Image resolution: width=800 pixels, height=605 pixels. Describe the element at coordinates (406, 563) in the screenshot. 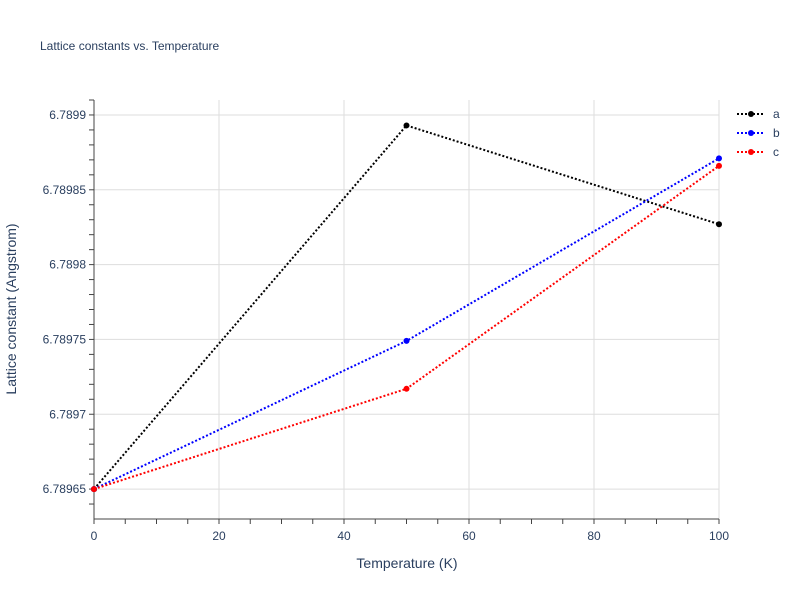

I see `x-axis-title: Temperature (K)` at that location.